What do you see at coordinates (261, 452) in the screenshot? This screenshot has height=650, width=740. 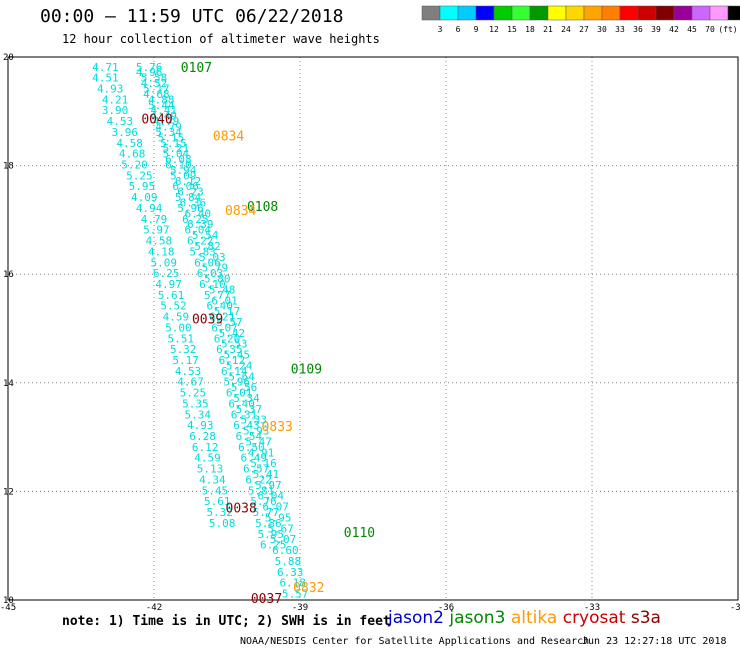 I see `swh-value-label: 4.91` at bounding box center [261, 452].